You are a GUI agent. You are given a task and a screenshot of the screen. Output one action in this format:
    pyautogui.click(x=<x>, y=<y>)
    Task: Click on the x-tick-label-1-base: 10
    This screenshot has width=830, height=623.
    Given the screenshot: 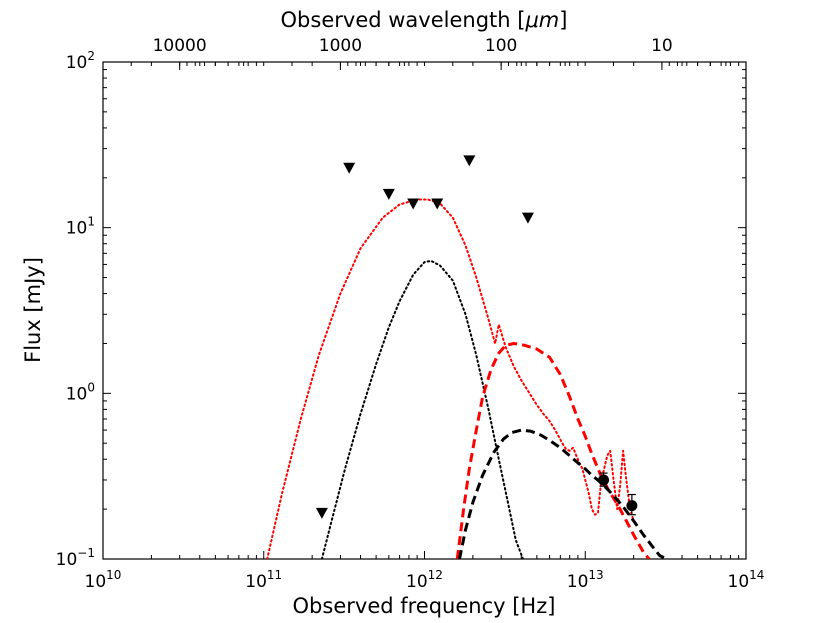 What is the action you would take?
    pyautogui.click(x=256, y=582)
    